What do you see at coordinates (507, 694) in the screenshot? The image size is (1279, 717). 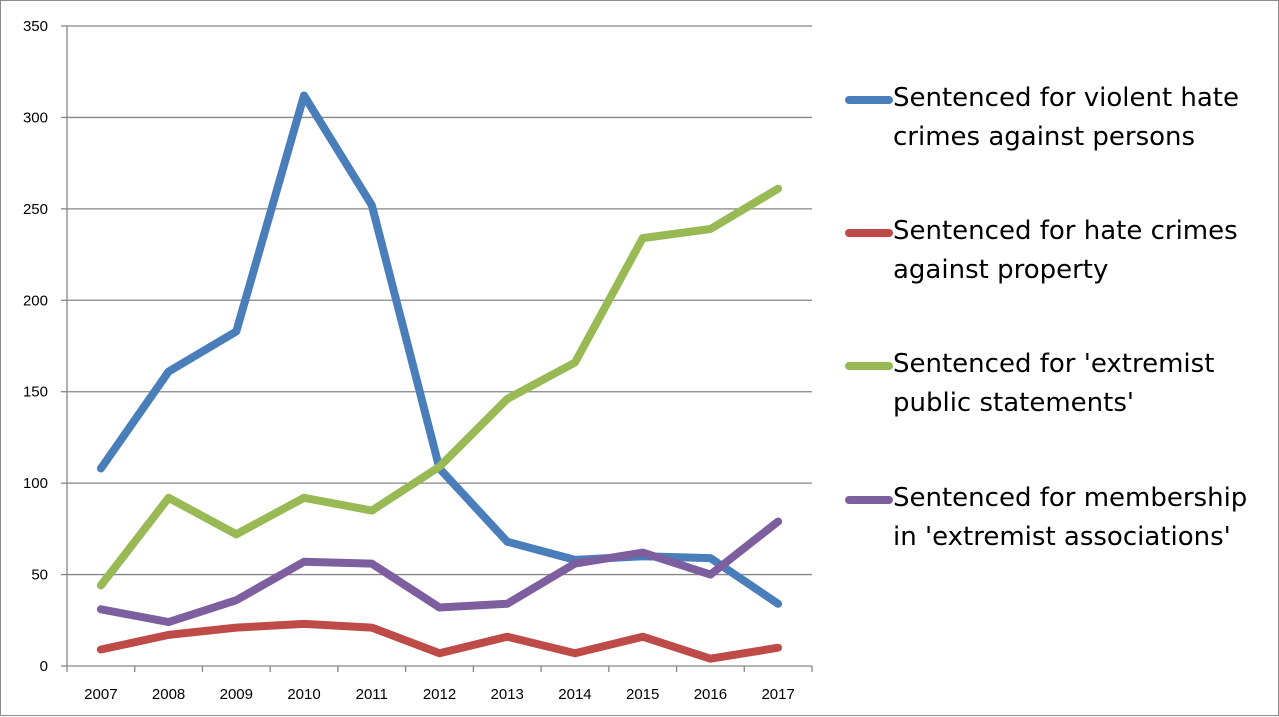 I see `x-tick-label: 2013` at bounding box center [507, 694].